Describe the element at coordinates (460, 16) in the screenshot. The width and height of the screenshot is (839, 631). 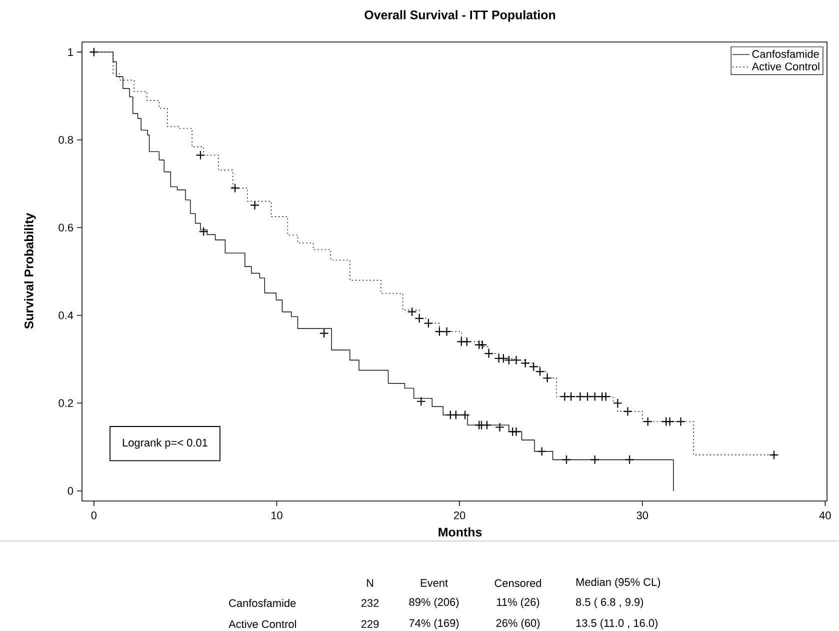
I see `chart-title: Overall Survival - ITT Population` at that location.